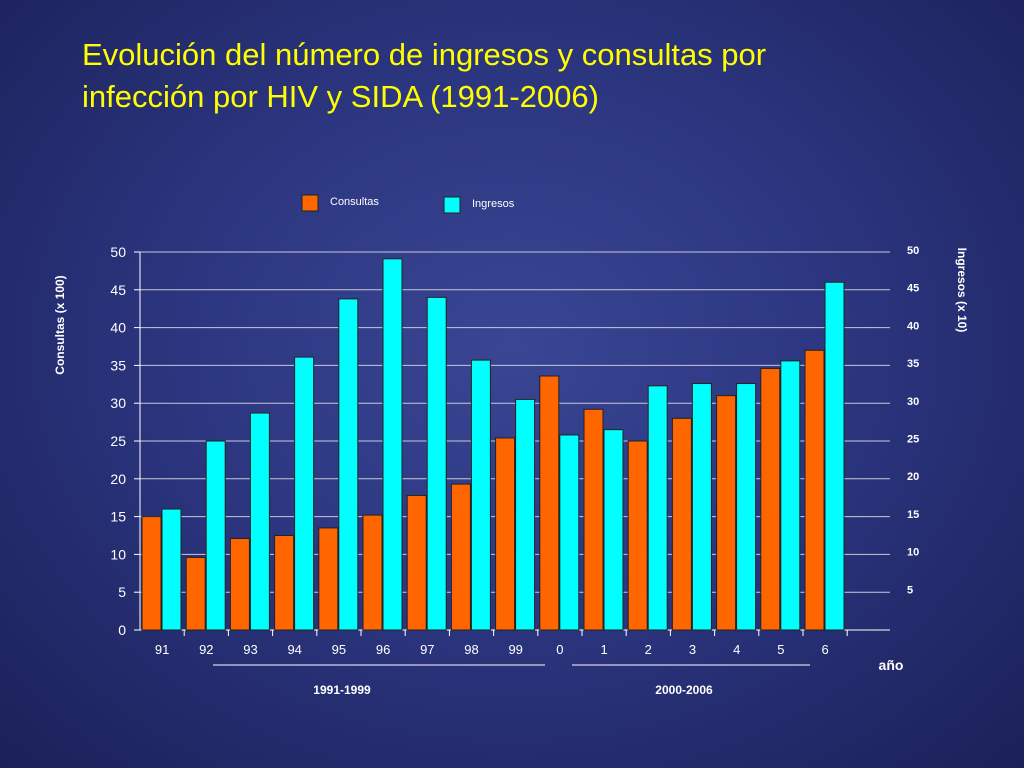 The height and width of the screenshot is (768, 1024). Describe the element at coordinates (603, 649) in the screenshot. I see `x-tick-label: 1` at that location.